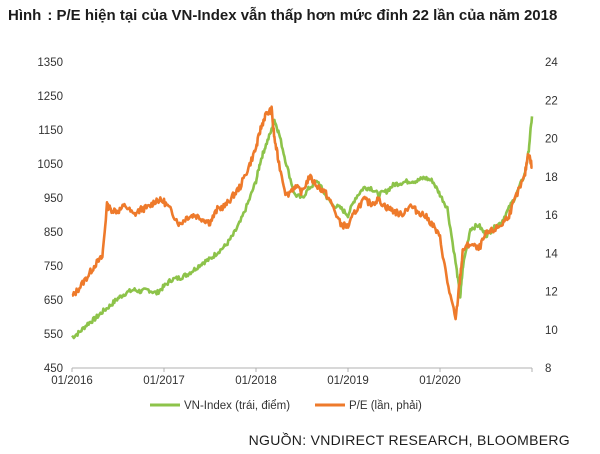 The width and height of the screenshot is (600, 454). Describe the element at coordinates (551, 331) in the screenshot. I see `right-axis-tick-label: 10` at that location.